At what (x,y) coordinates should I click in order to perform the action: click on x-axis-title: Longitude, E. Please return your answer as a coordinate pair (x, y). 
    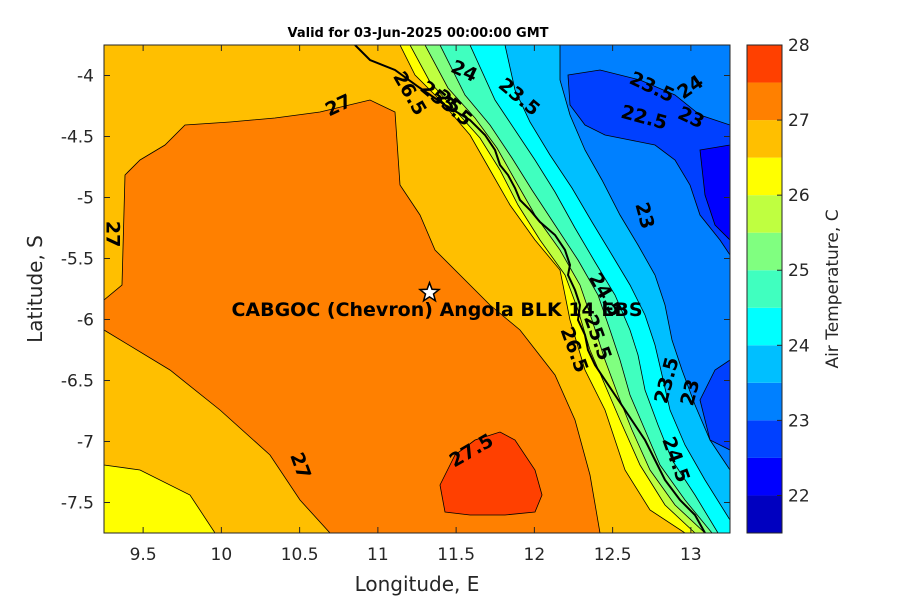
    Looking at the image, I should click on (417, 584).